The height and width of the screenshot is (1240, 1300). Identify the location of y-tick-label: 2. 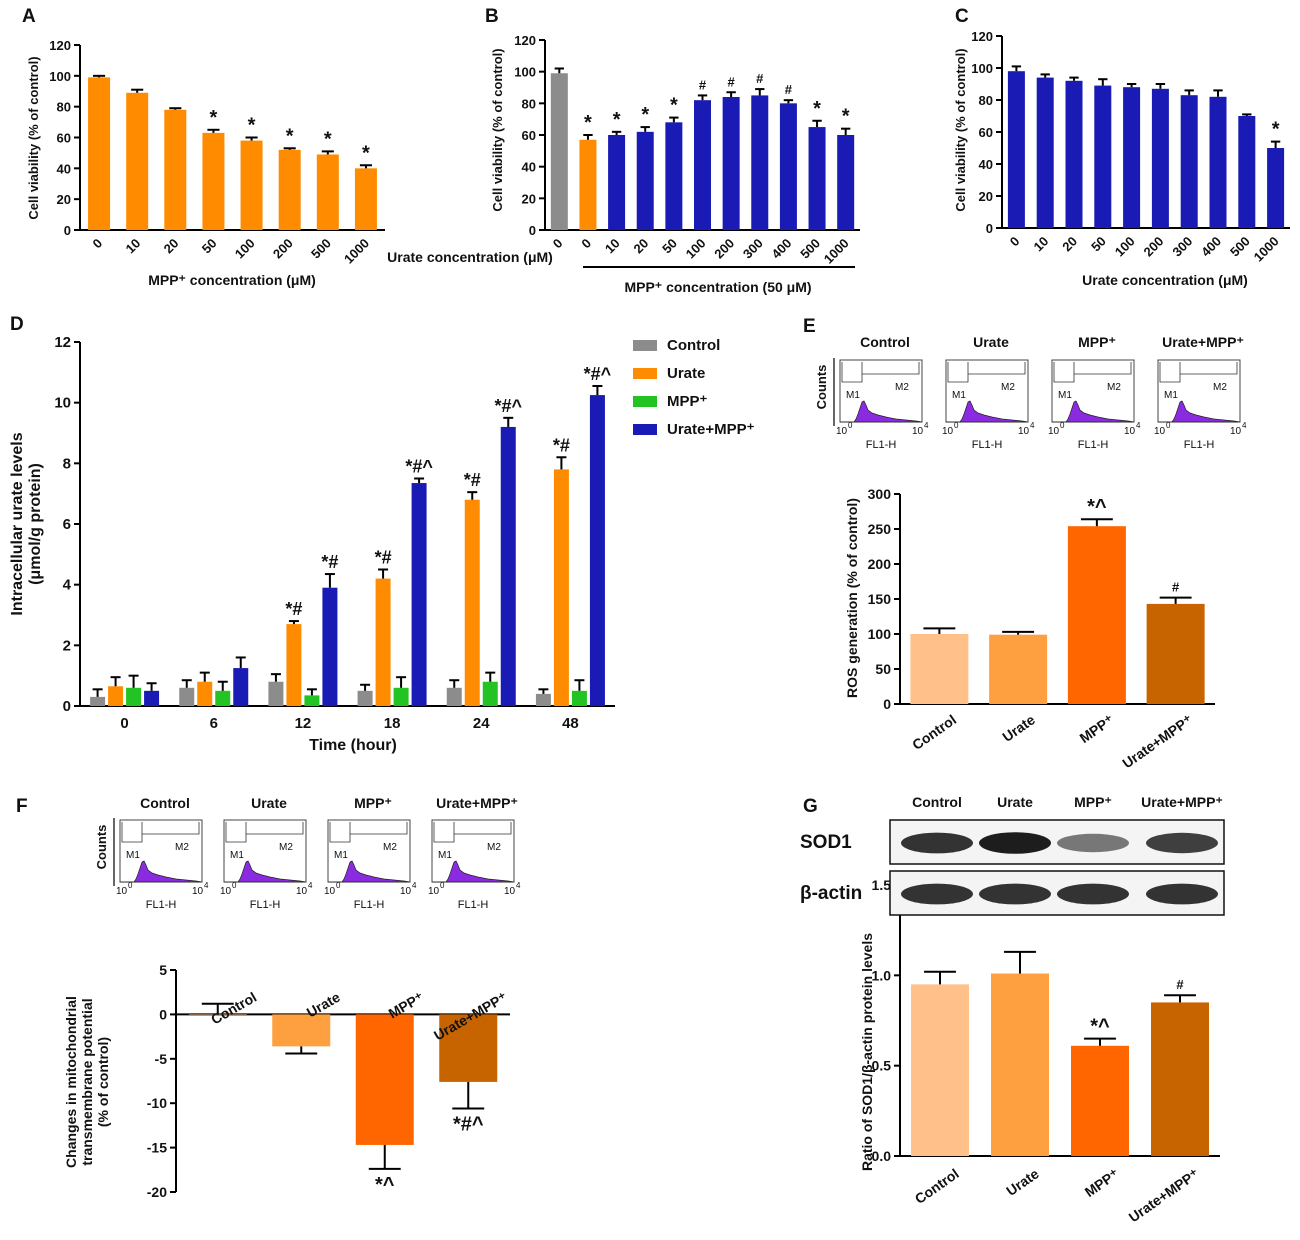
(67, 645).